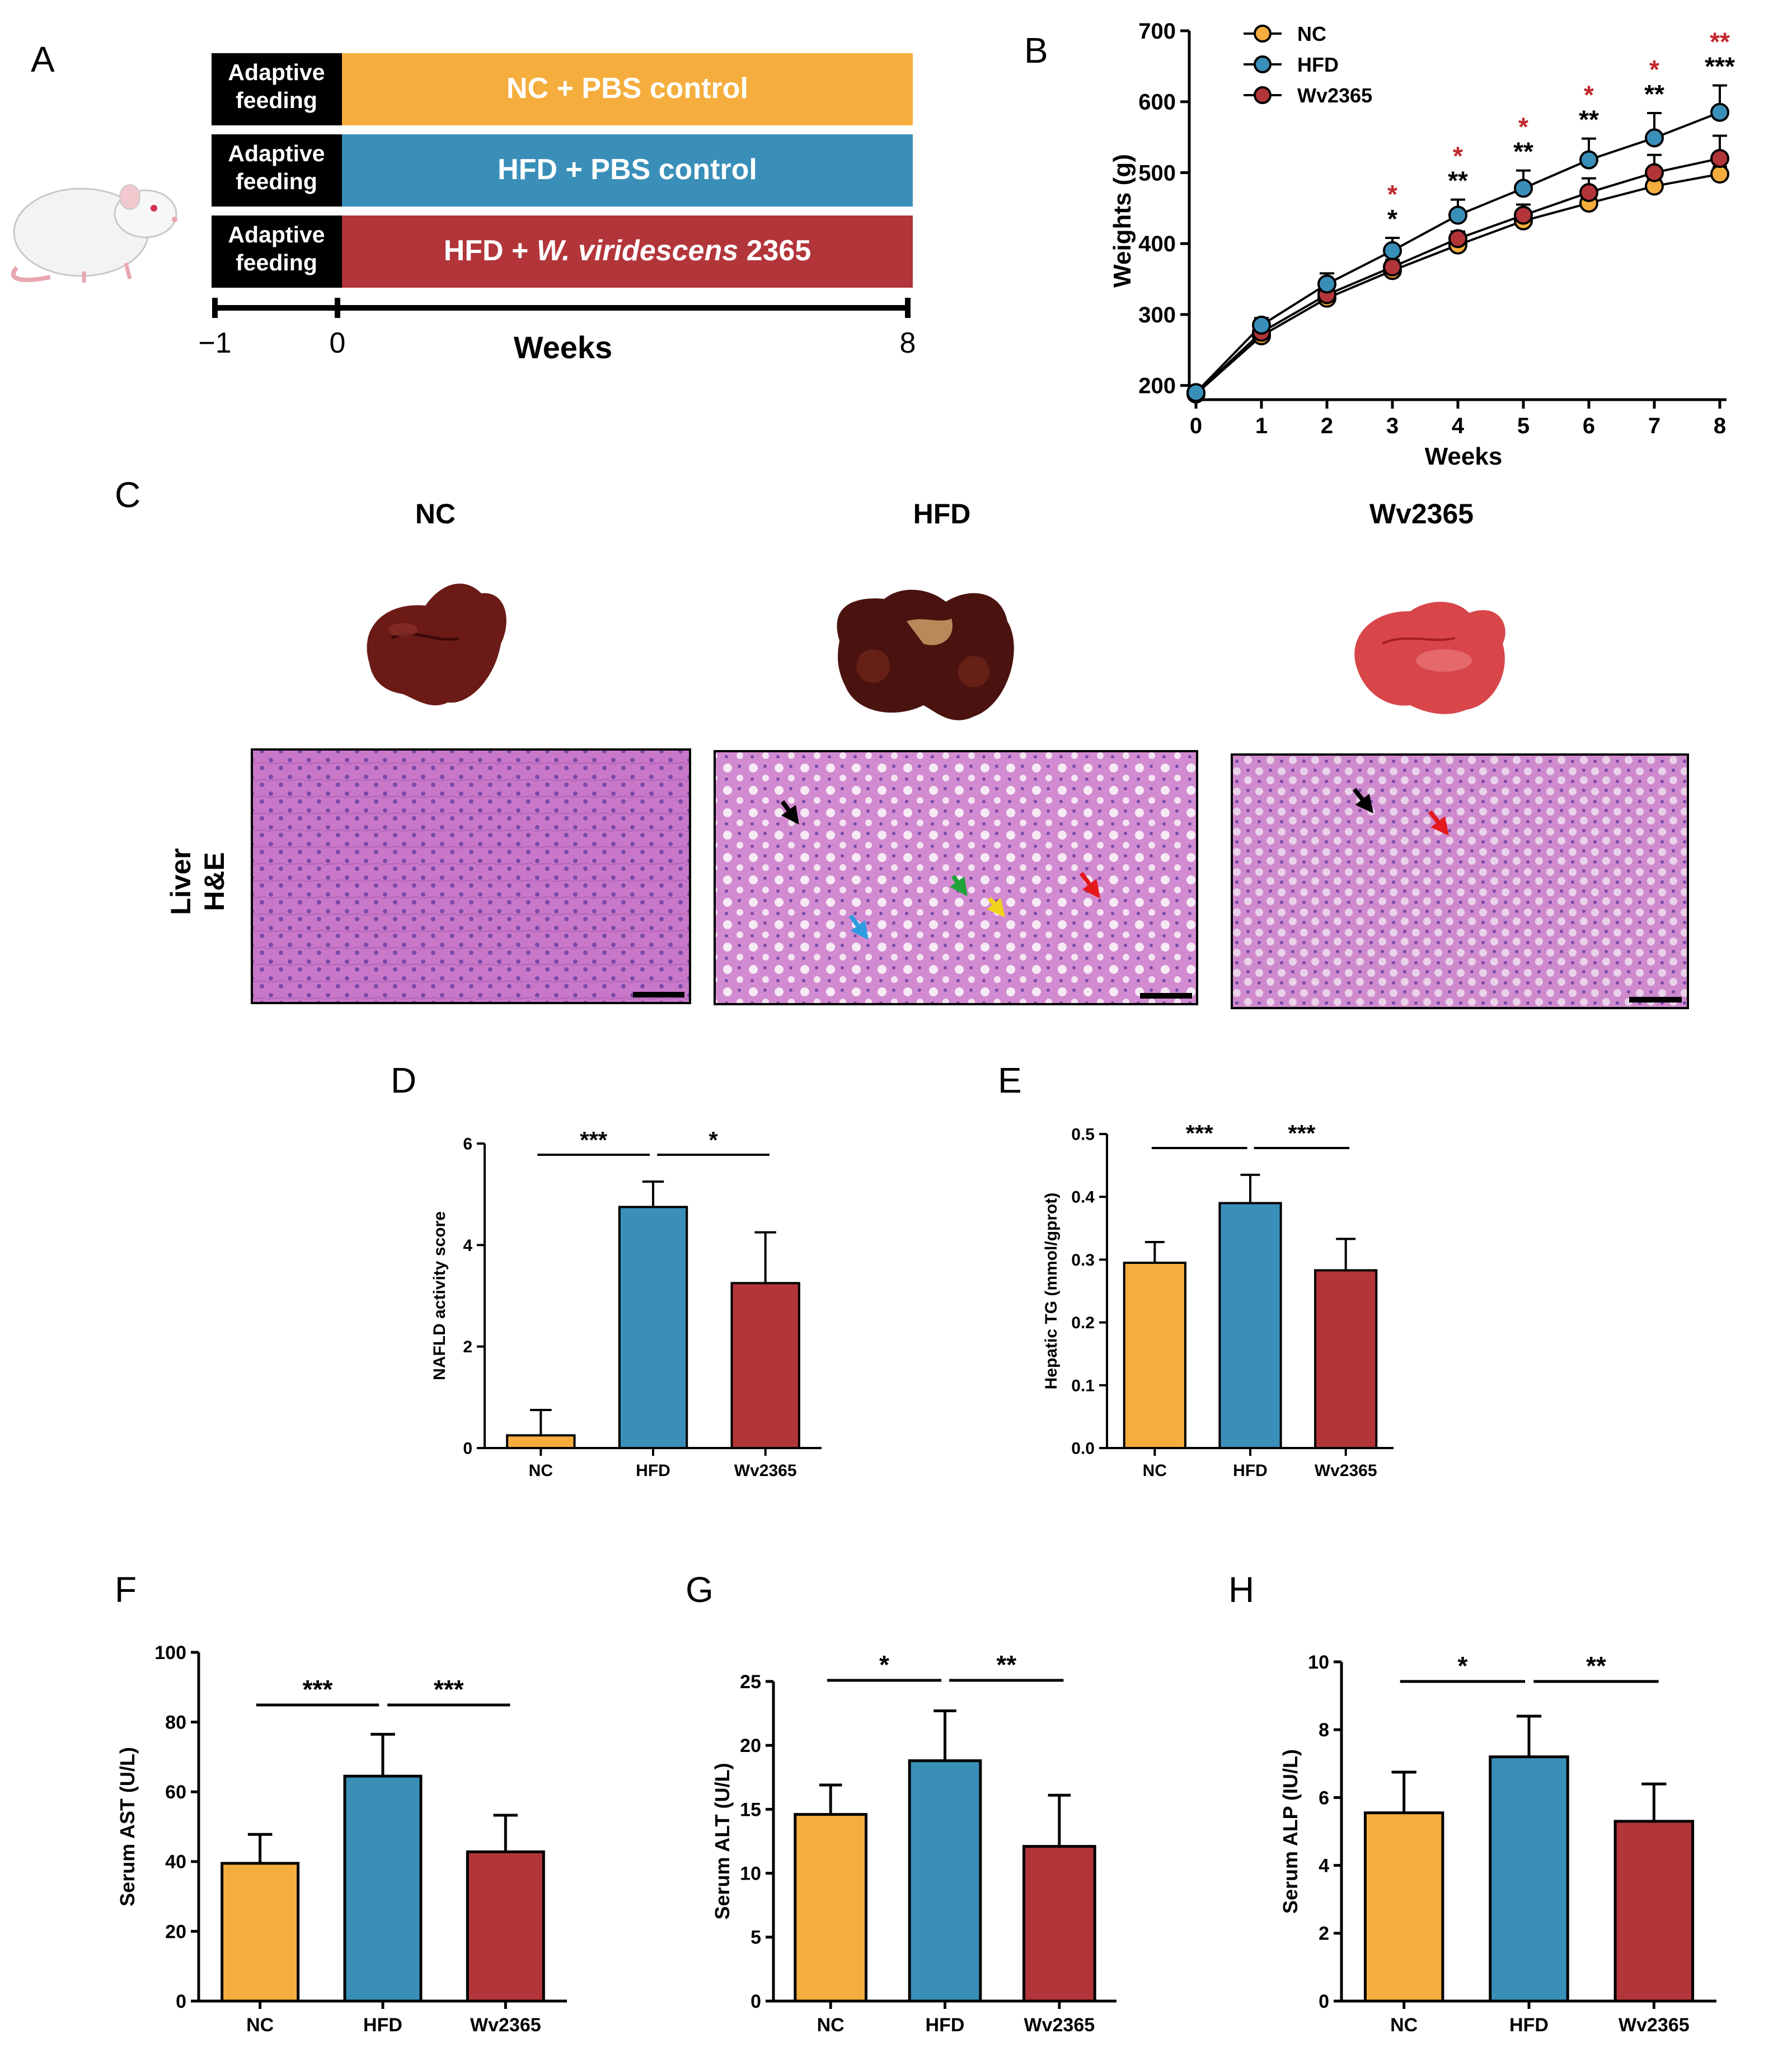  What do you see at coordinates (1083, 1135) in the screenshot?
I see `y-tick-label: 0.5` at bounding box center [1083, 1135].